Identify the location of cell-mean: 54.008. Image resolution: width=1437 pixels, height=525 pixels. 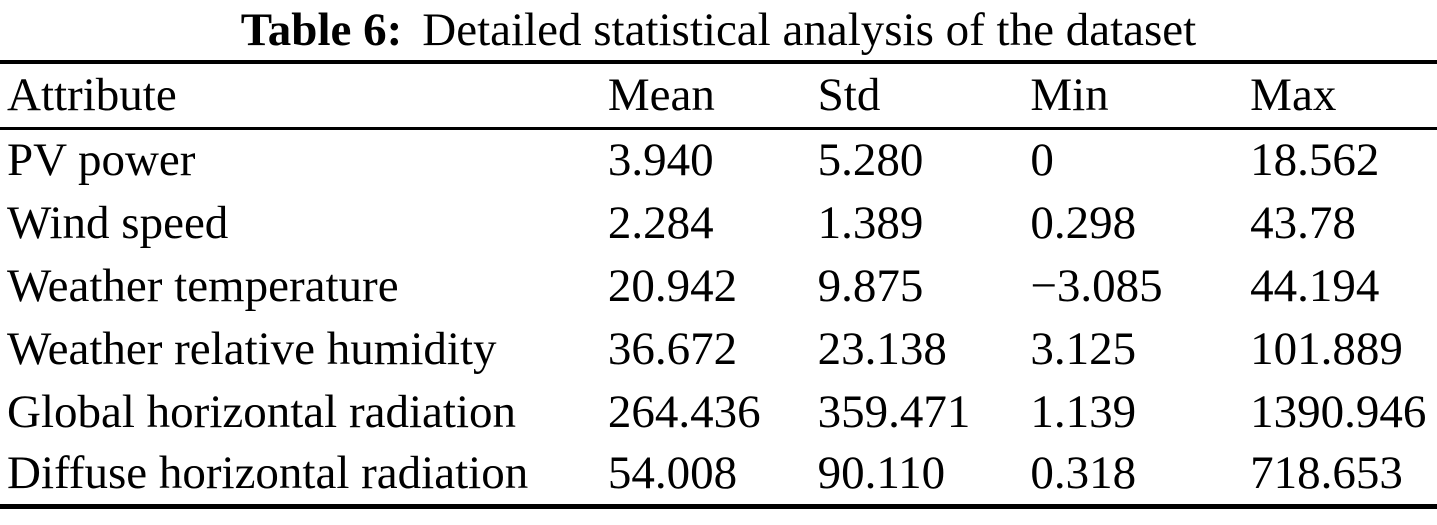
(672, 473).